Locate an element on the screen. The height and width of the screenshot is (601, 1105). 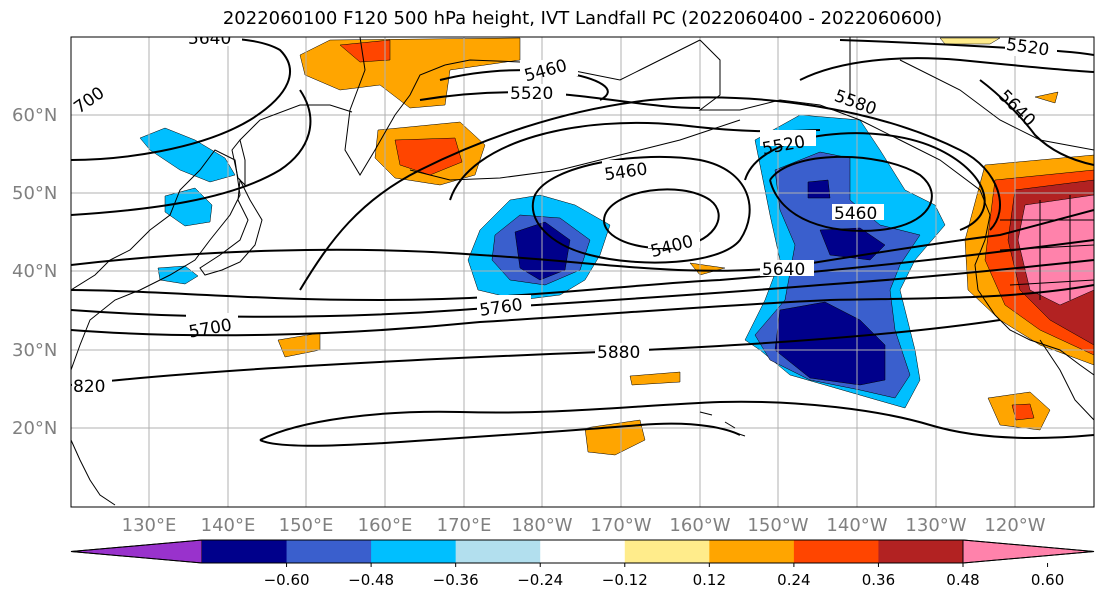
lat-label: 40°N is located at coordinates (34, 271).